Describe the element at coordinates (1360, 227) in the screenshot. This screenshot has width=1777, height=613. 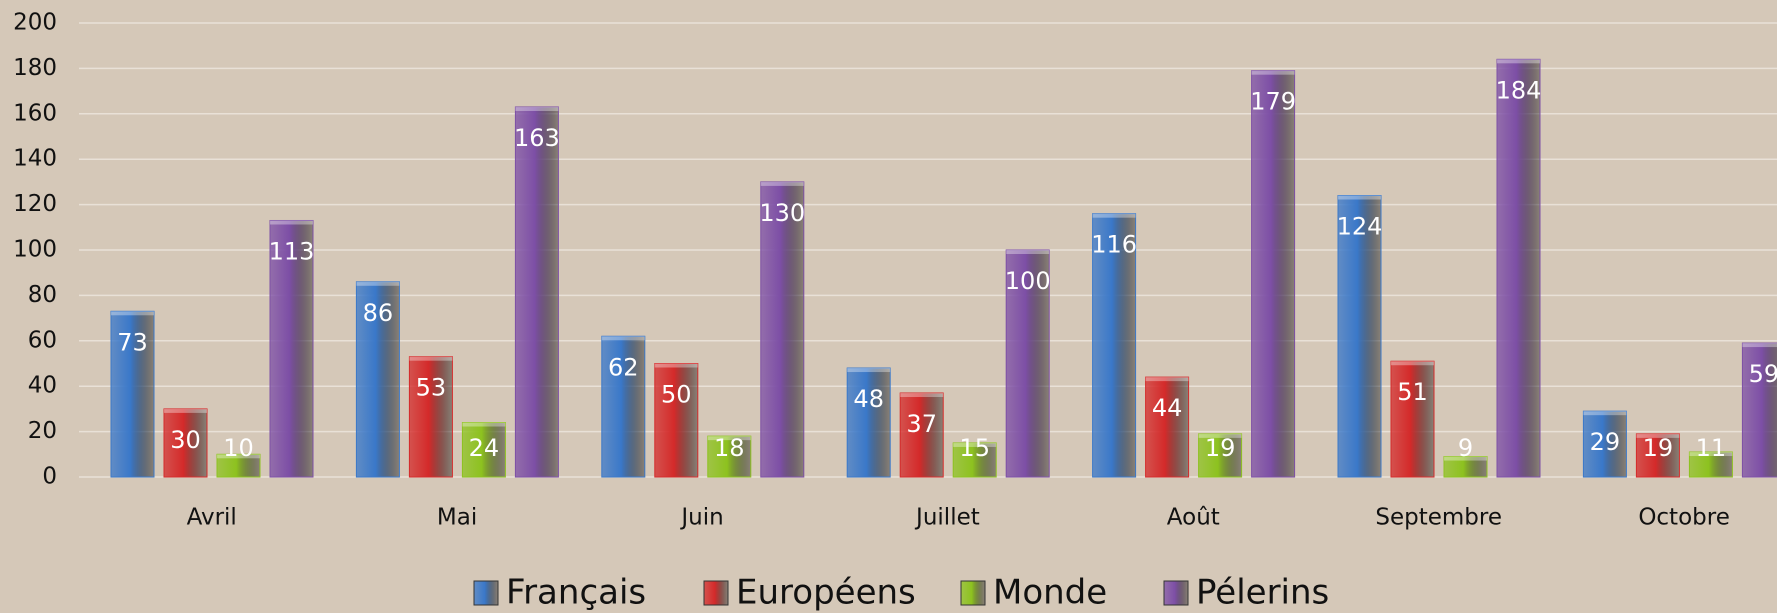
I see `data-label: 124` at that location.